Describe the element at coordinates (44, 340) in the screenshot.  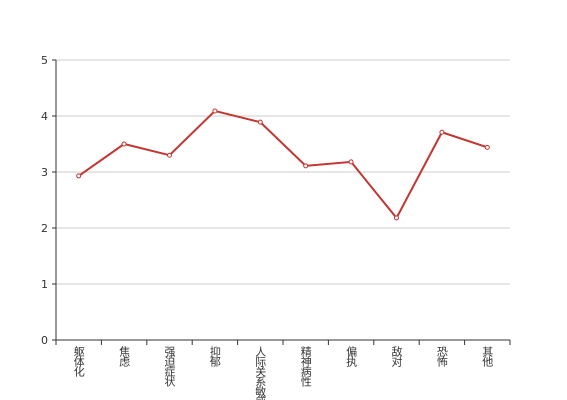
I see `y-tick-label: 0` at that location.